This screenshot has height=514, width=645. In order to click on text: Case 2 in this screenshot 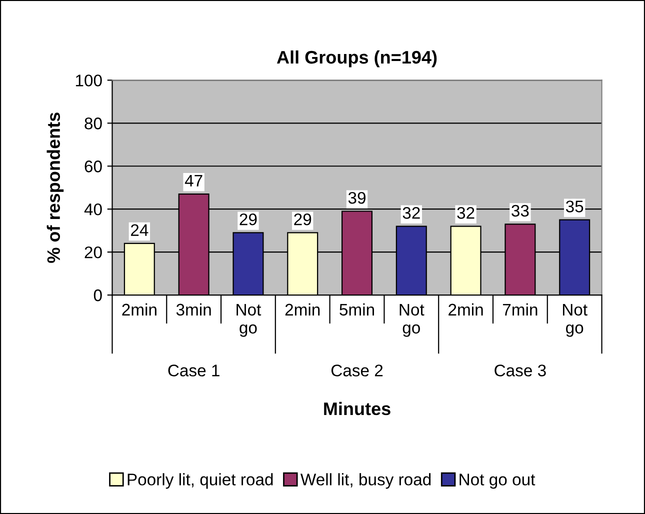, I will do `click(357, 370)`.